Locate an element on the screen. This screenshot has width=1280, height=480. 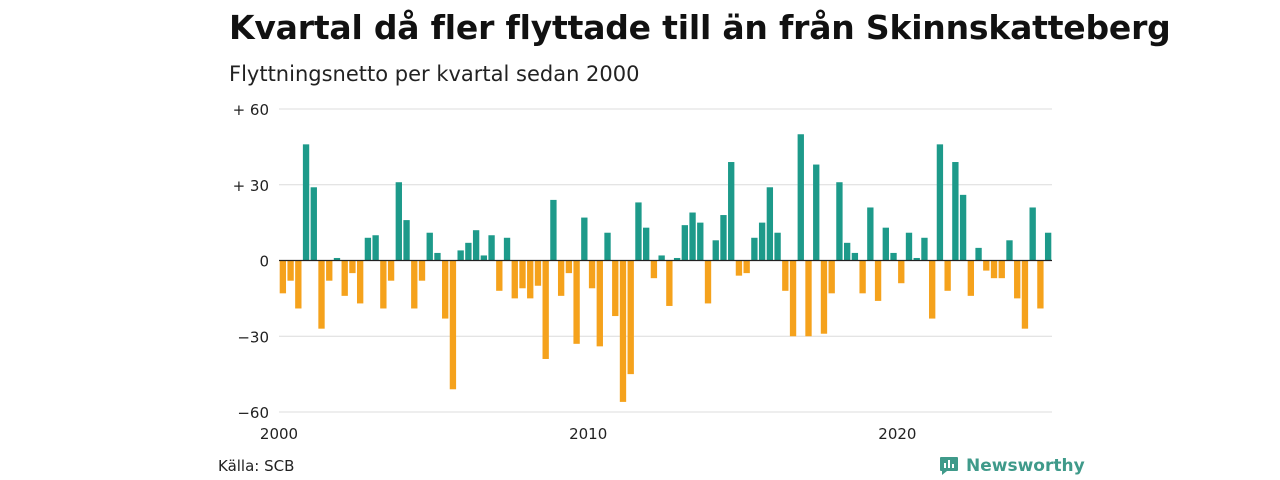
y-tick-label: + 60 is located at coordinates (251, 110).